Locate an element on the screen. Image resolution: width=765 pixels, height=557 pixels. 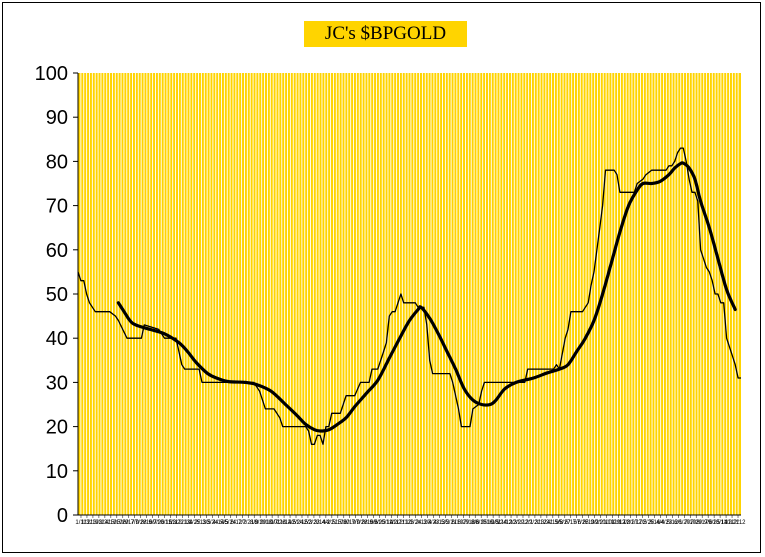
x-tick-label: 2/21 is located at coordinates (535, 523).